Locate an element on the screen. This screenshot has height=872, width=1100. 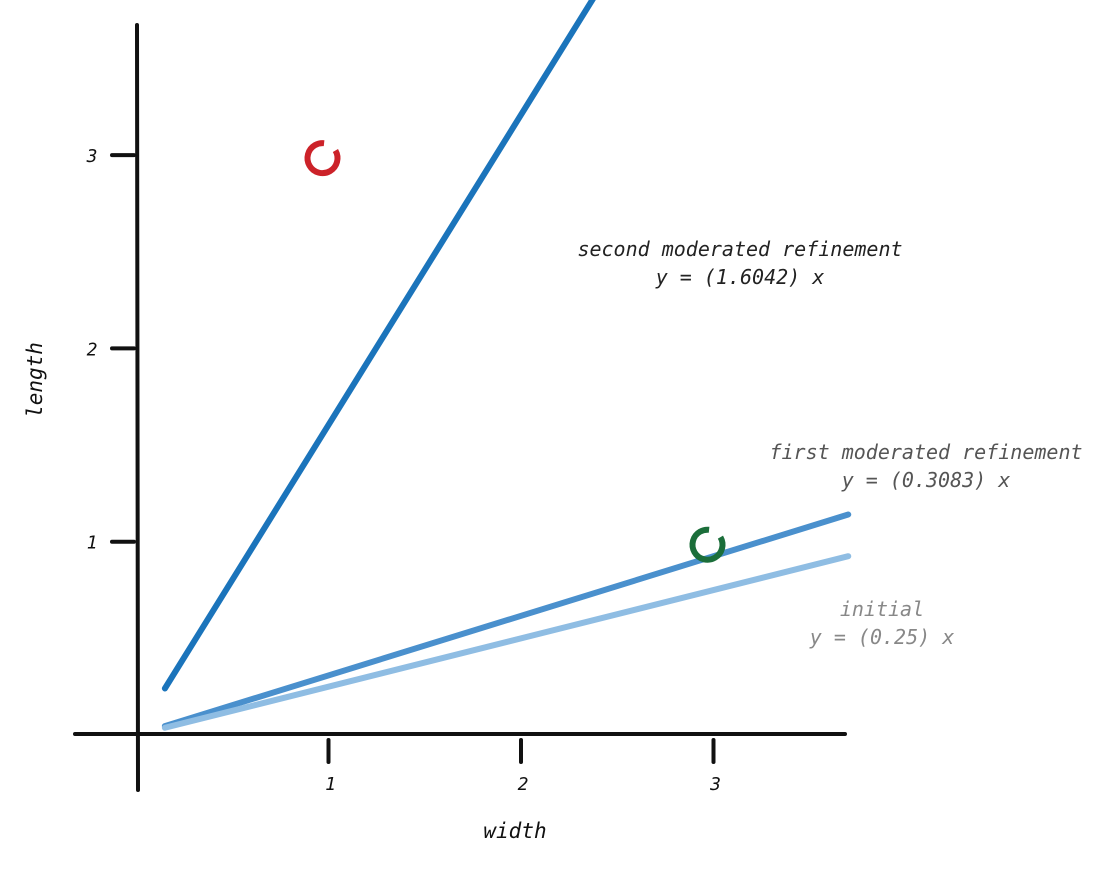
series-label-title-2: initial is located at coordinates (882, 609).